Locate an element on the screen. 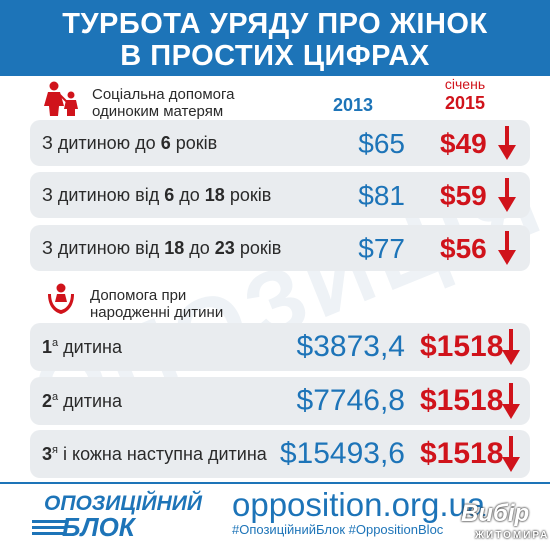 This screenshot has width=550, height=550. value-2013: $81 is located at coordinates (381, 195).